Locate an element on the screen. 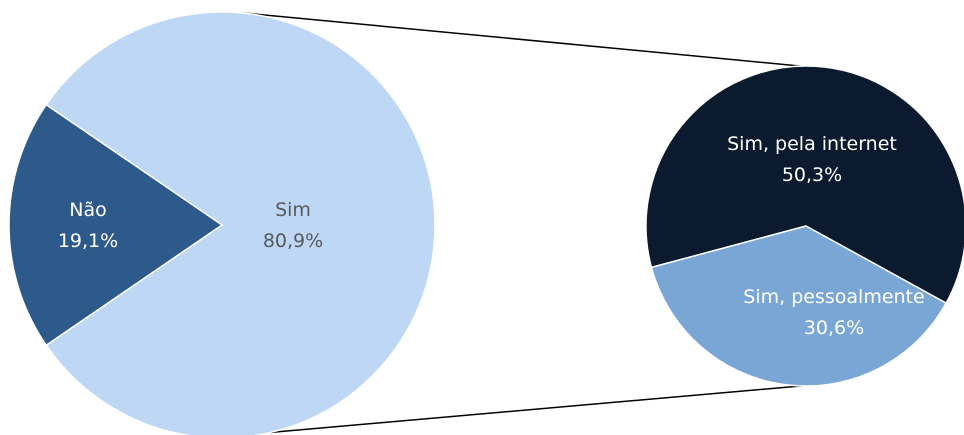  label-internet-name: Sim, pela internet is located at coordinates (812, 144).